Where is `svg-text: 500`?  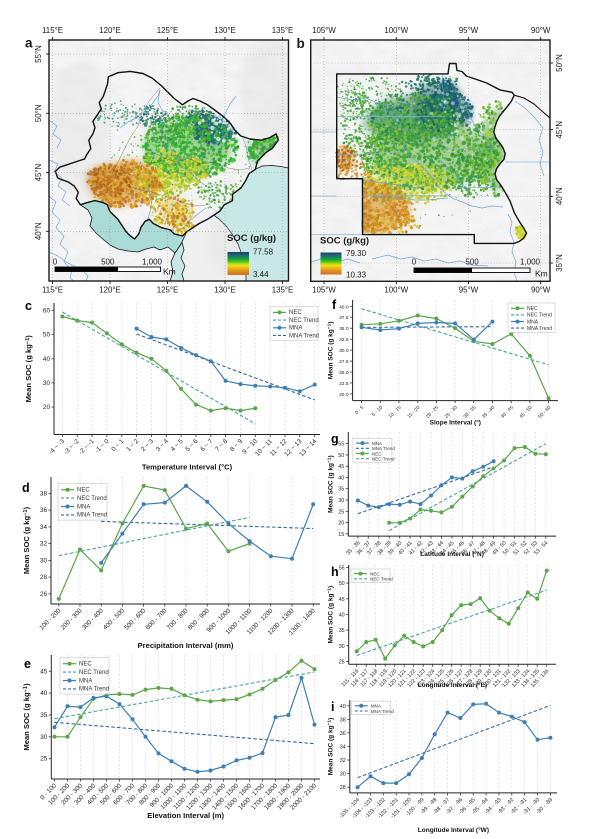
svg-text: 500 is located at coordinates (108, 262).